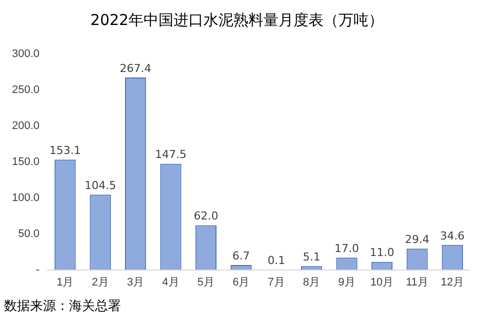 Image resolution: width=486 pixels, height=319 pixels. What do you see at coordinates (29, 234) in the screenshot?
I see `y-tick-label: 50.0` at bounding box center [29, 234].